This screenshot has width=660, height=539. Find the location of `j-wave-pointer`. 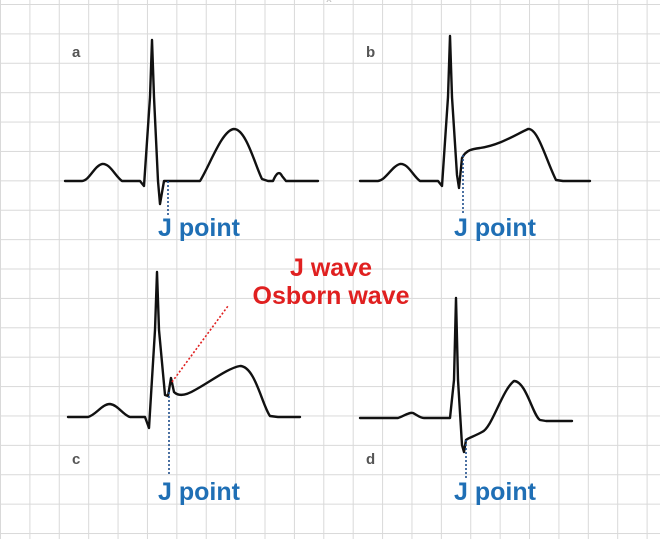

j-wave-pointer is located at coordinates (200, 344).